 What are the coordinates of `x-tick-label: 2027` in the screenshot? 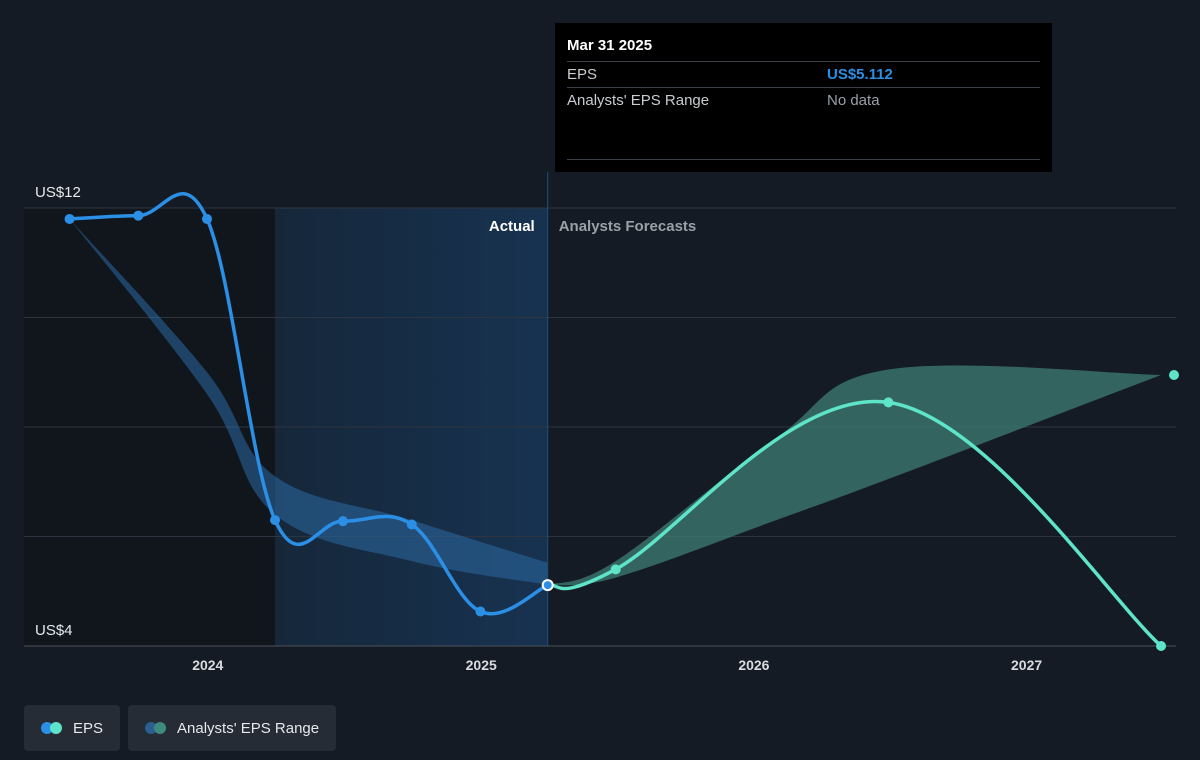 It's located at (1026, 665).